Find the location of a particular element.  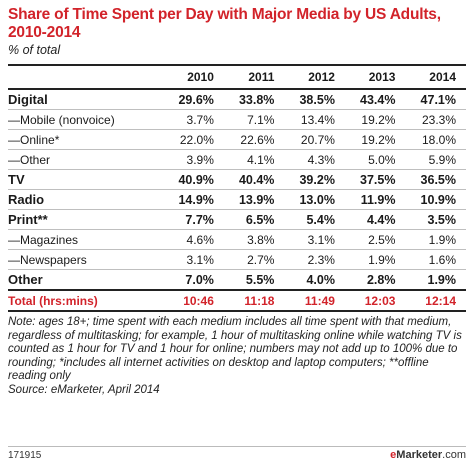

table-cell: 37.5% is located at coordinates (375, 179).